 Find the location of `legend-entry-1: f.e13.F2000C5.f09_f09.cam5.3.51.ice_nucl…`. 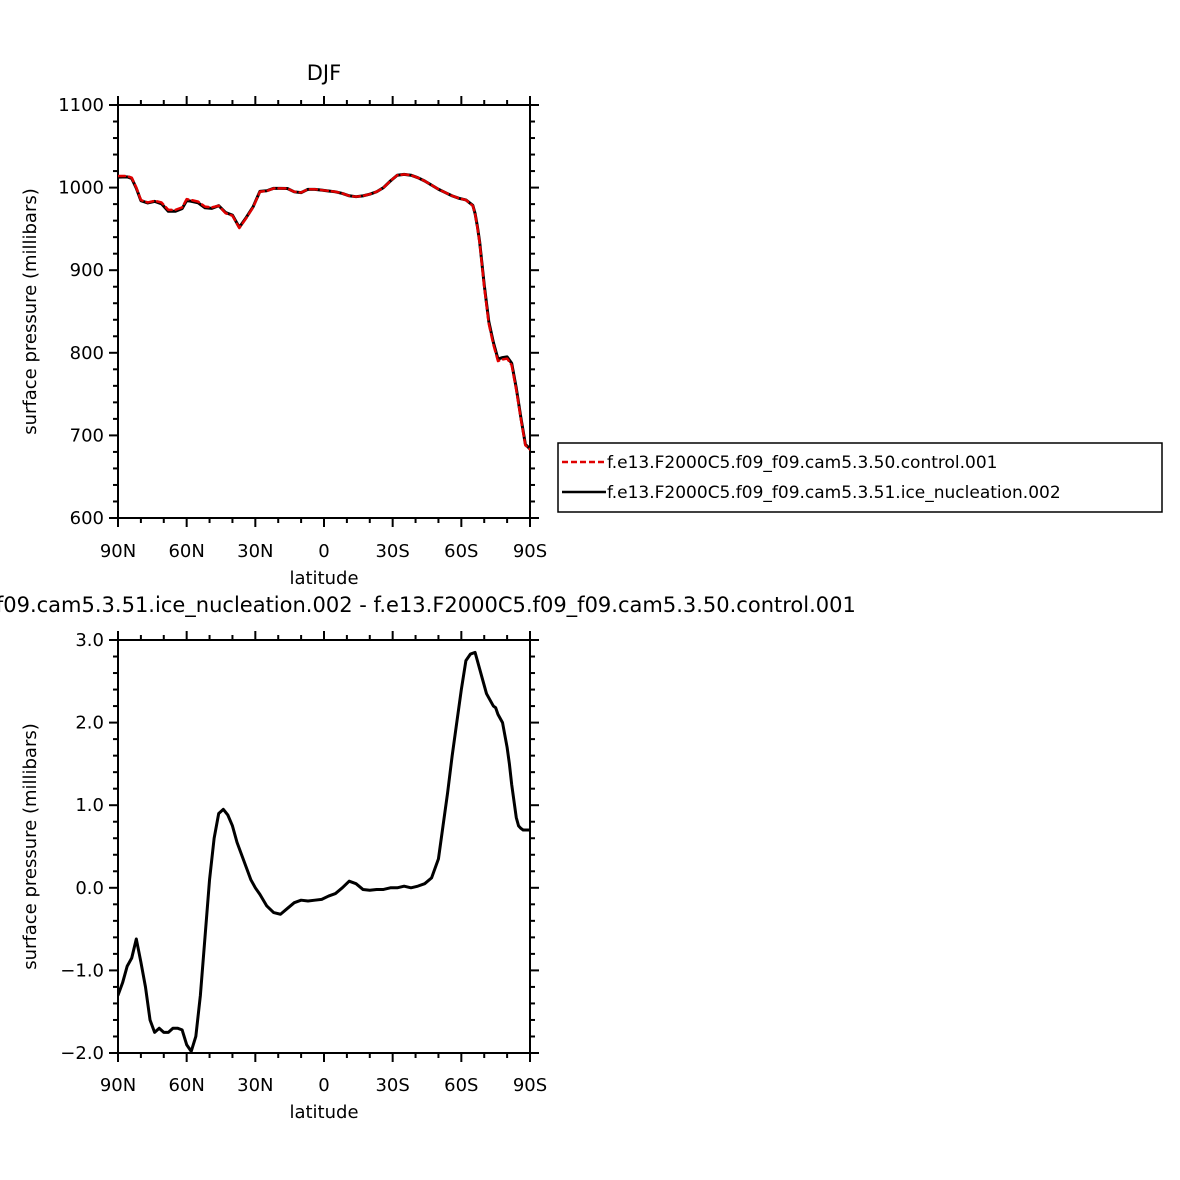

legend-entry-1: f.e13.F2000C5.f09_f09.cam5.3.51.ice_nucl… is located at coordinates (834, 493).